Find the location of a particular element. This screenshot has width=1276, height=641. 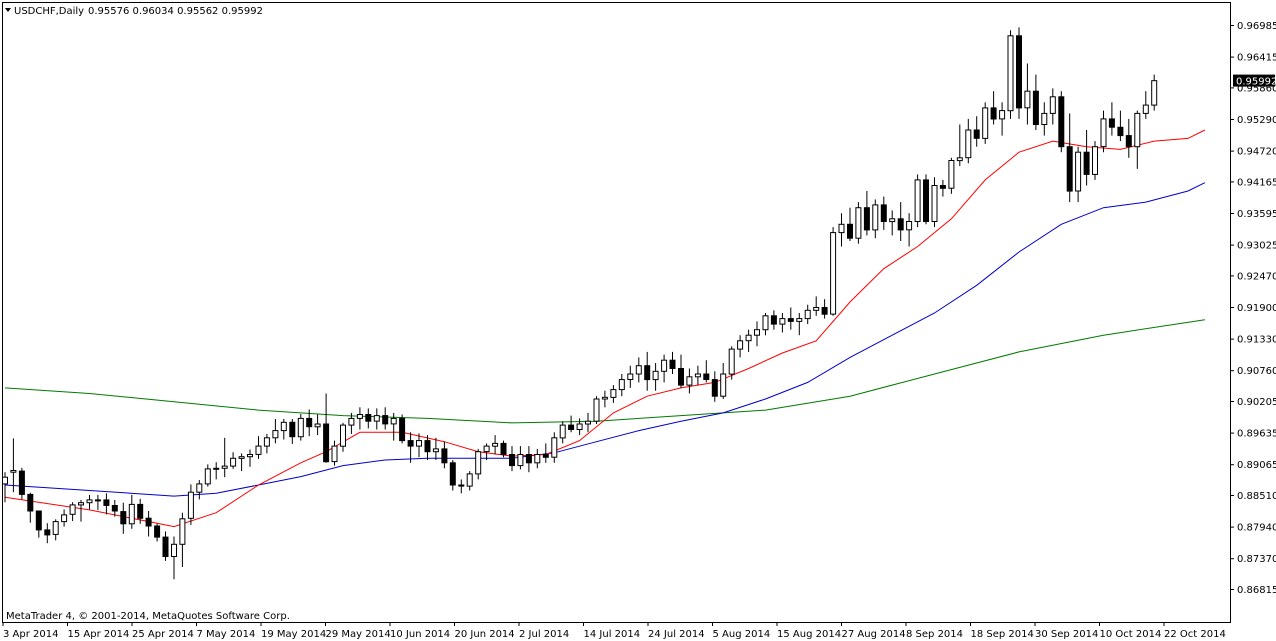

y-tick-label: 0.90760 is located at coordinates (1256, 371).